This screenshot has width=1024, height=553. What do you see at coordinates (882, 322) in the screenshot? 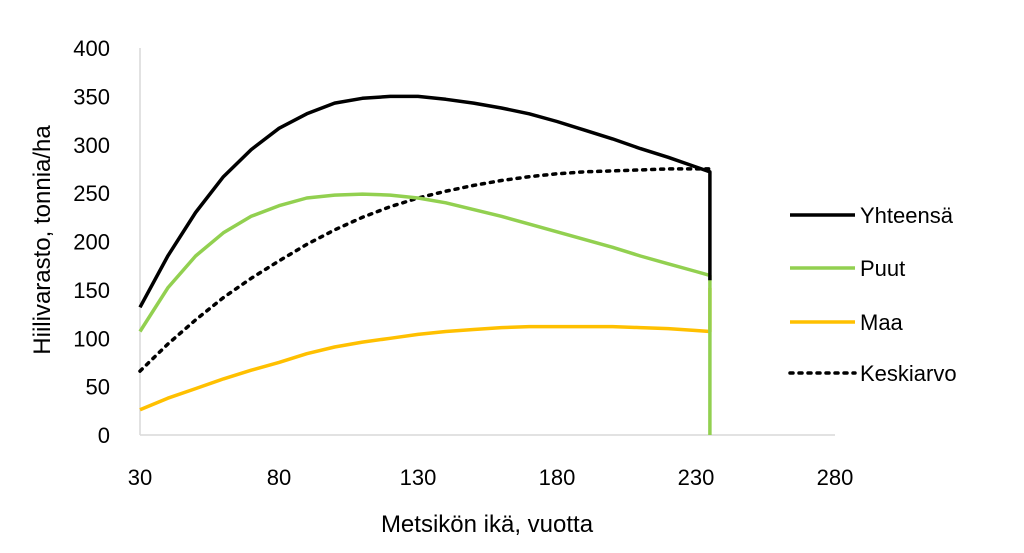
I see `legend-label: Maa` at bounding box center [882, 322].